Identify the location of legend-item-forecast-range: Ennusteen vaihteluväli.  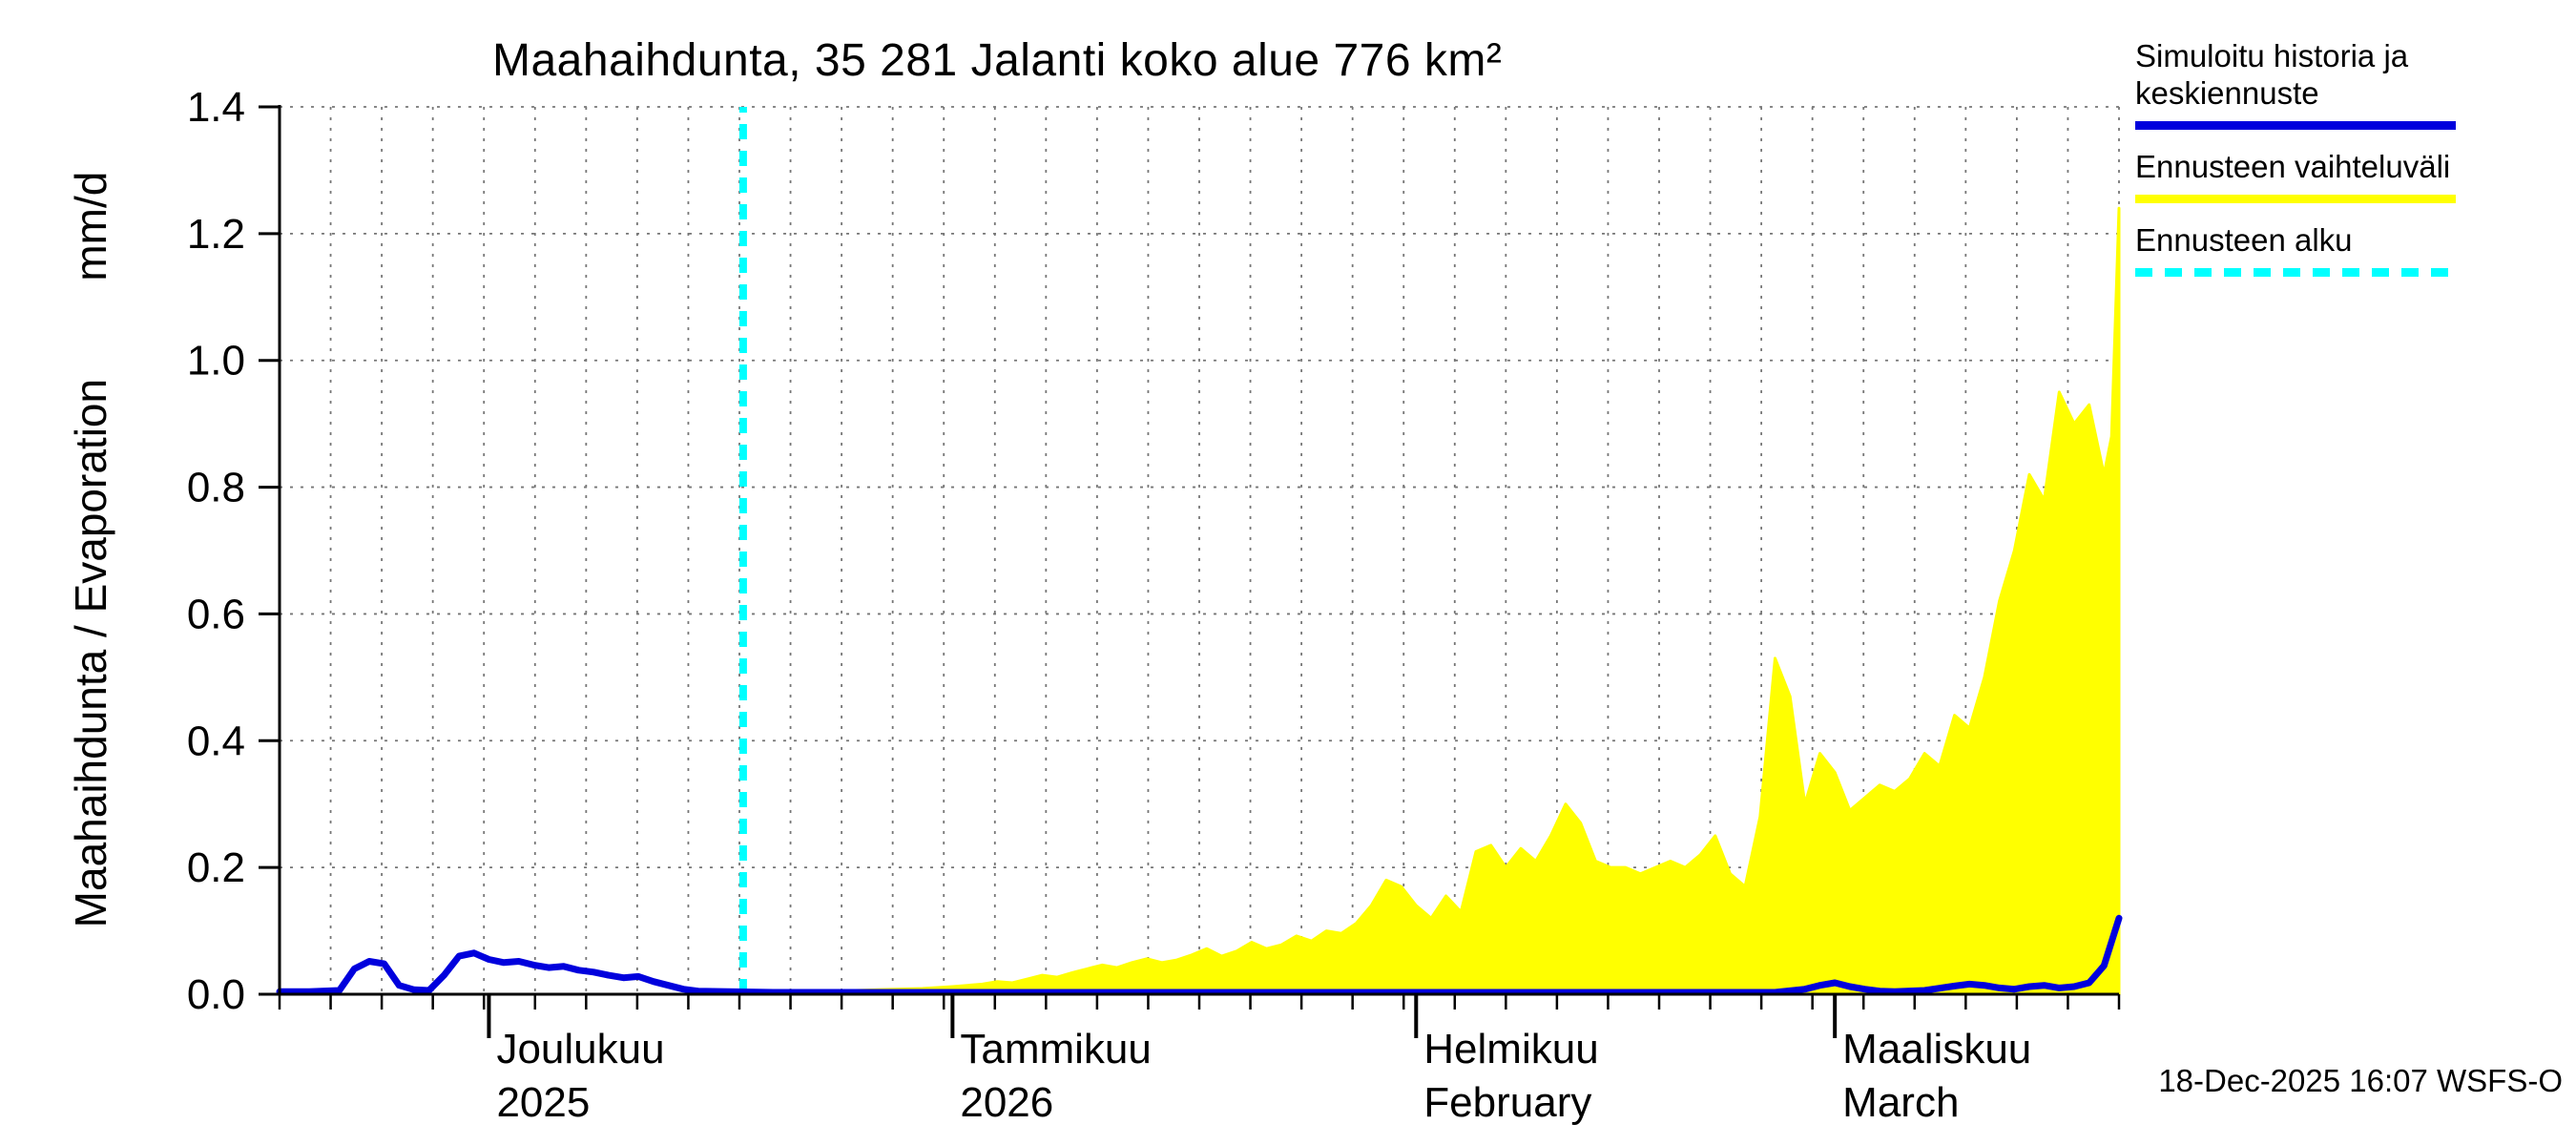
(2295, 176).